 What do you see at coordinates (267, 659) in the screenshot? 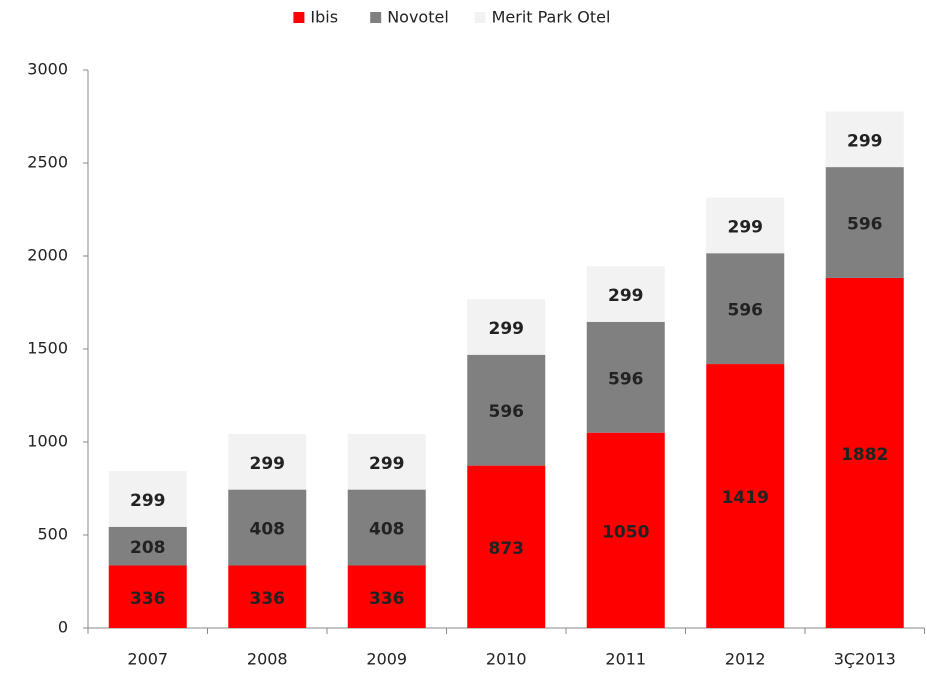
I see `x-tick-label: 2008` at bounding box center [267, 659].